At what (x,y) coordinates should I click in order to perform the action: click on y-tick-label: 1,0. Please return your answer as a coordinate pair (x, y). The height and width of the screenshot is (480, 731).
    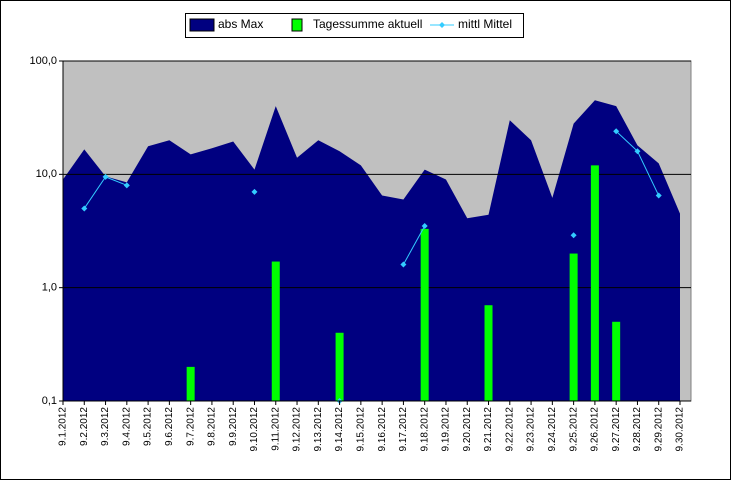
    Looking at the image, I should click on (49, 288).